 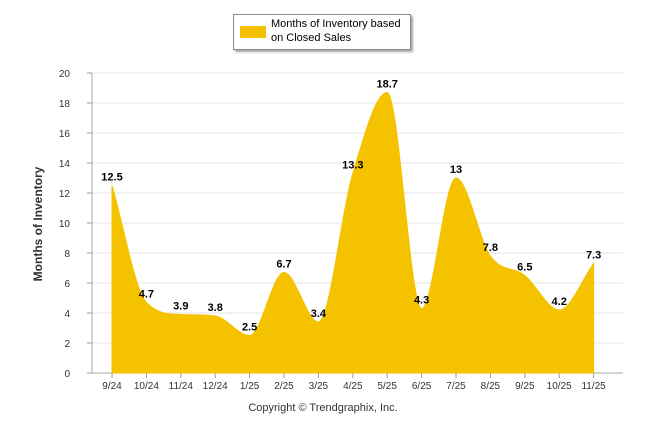 What do you see at coordinates (319, 386) in the screenshot?
I see `x-tick-label: 3/25` at bounding box center [319, 386].